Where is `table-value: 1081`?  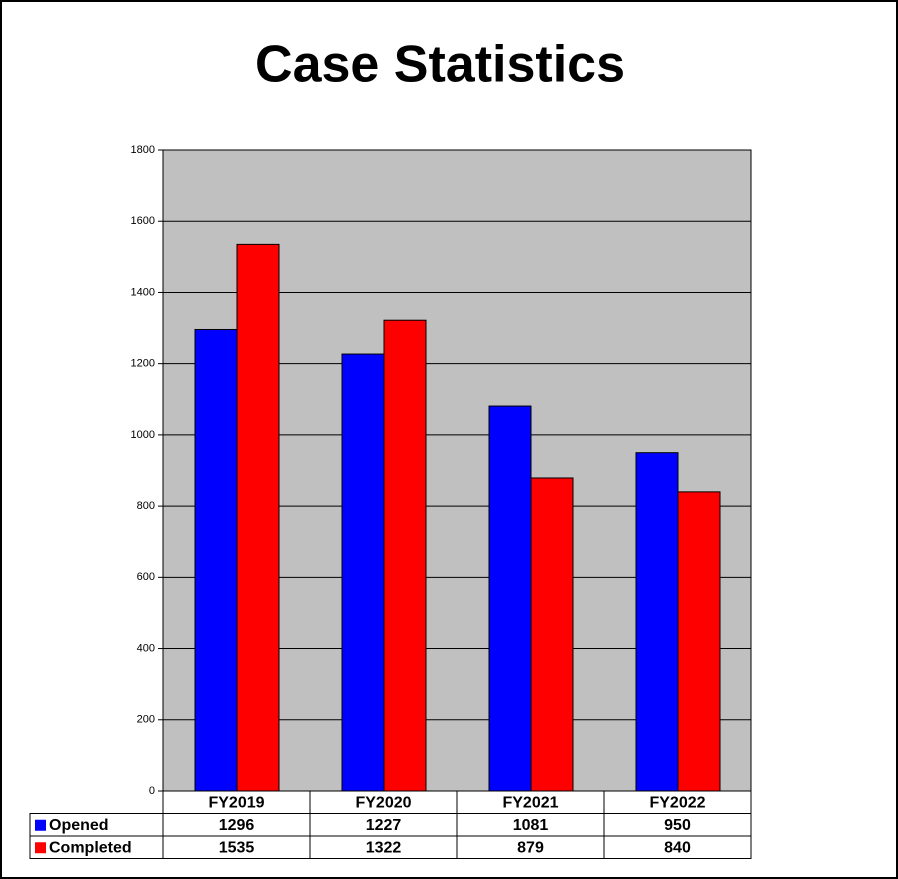 table-value: 1081 is located at coordinates (531, 825).